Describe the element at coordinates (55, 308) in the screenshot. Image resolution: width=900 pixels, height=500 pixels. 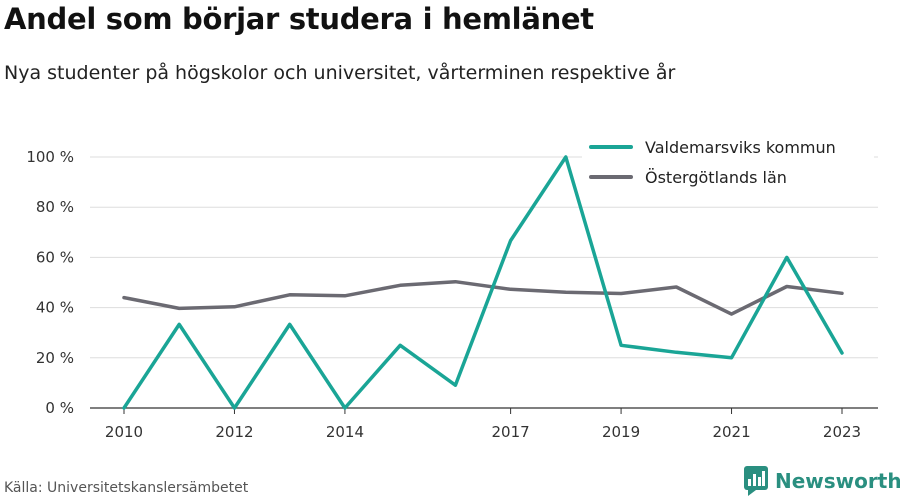
I see `y-tick-label: 40 %` at that location.